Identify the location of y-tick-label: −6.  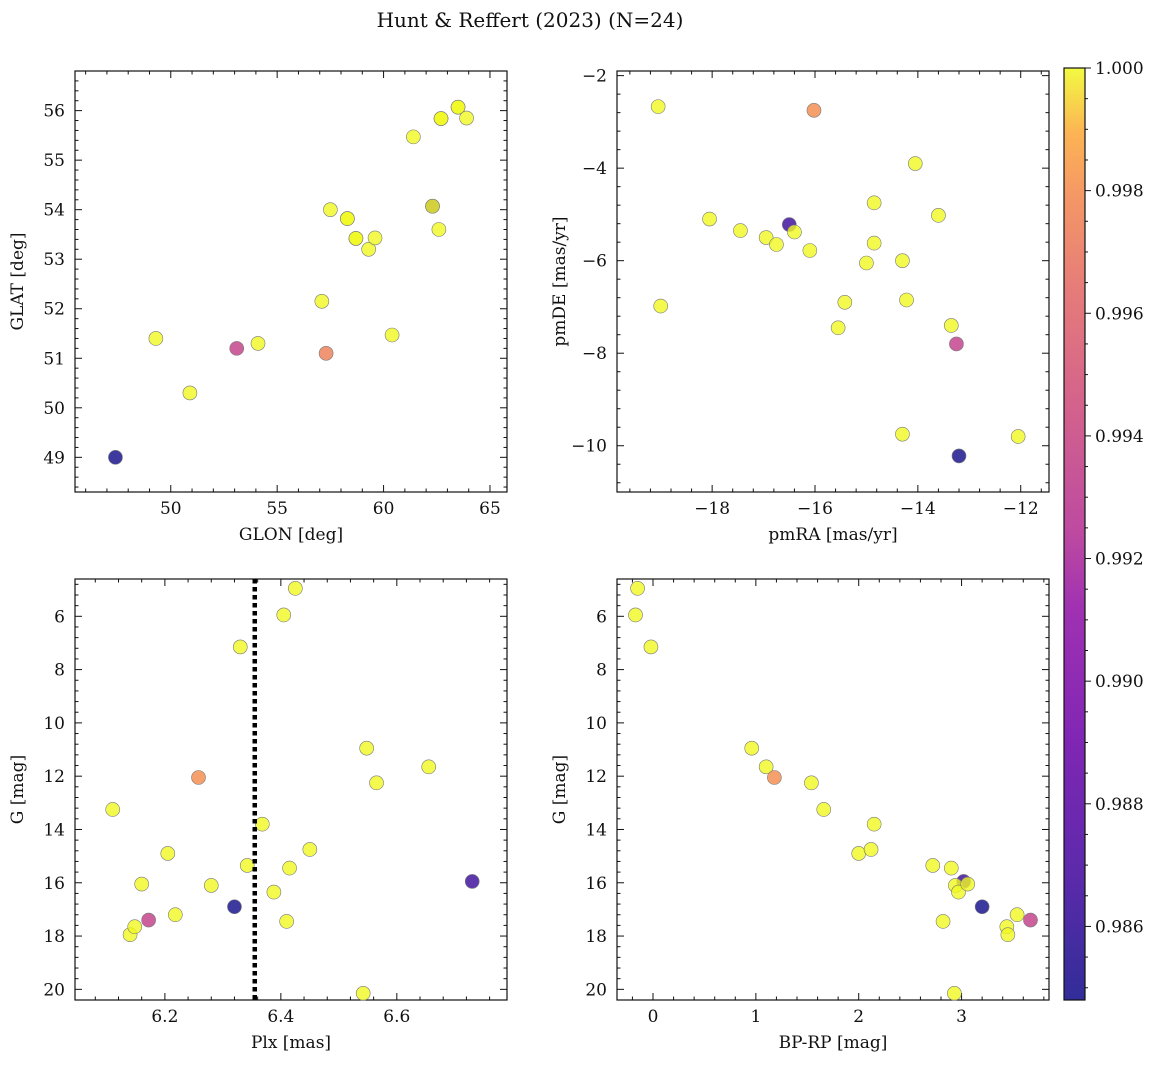
(594, 262).